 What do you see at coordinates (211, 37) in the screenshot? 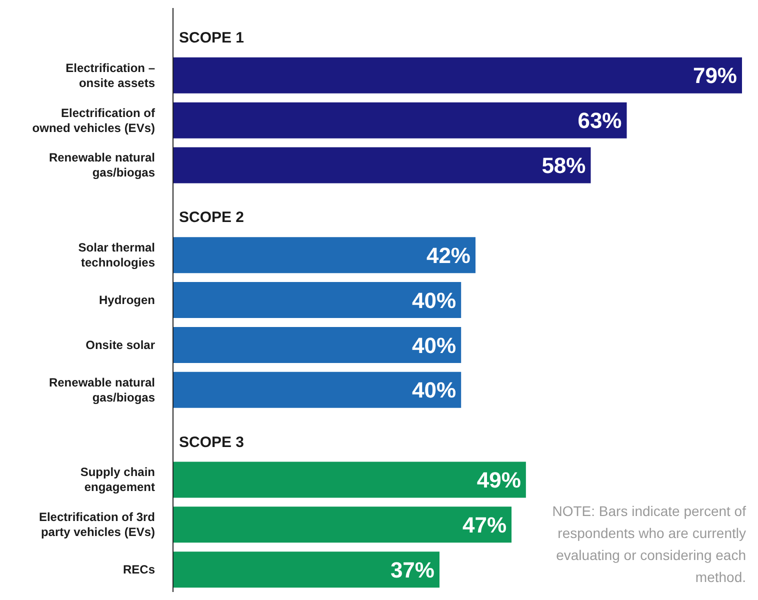
I see `annotation: SCOPE 1` at bounding box center [211, 37].